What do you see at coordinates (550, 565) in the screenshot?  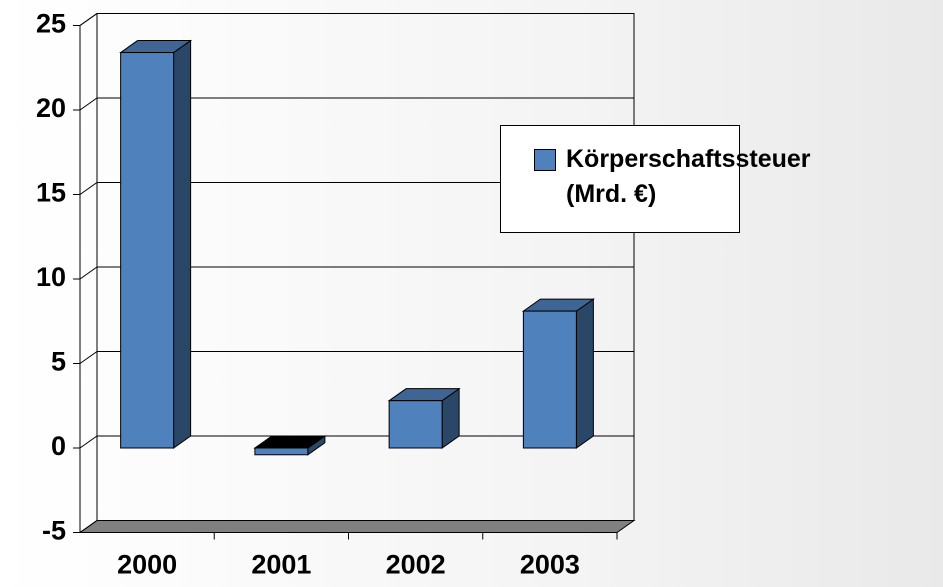 I see `x-tick-label: 2003` at bounding box center [550, 565].